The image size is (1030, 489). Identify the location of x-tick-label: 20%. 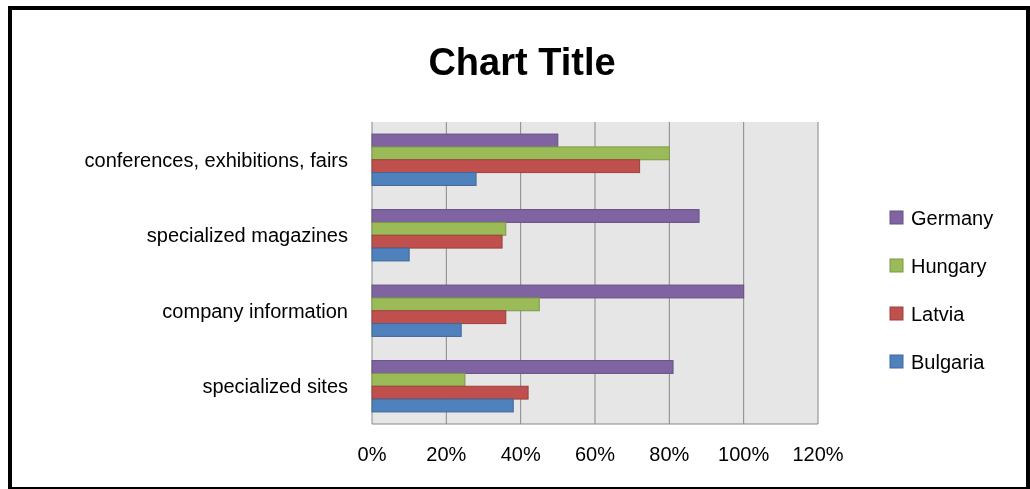
(446, 454).